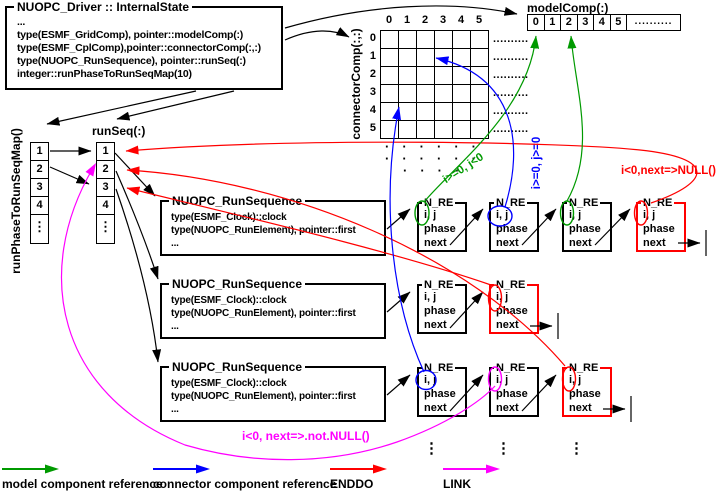  Describe the element at coordinates (553, 22) in the screenshot. I see `model-comp-cell: 1` at that location.